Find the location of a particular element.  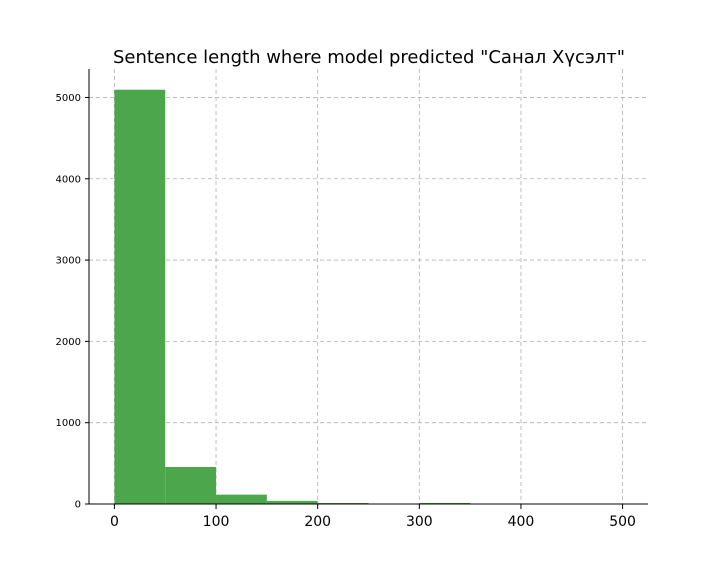

y-tick-label-3: 3000 is located at coordinates (68, 261).